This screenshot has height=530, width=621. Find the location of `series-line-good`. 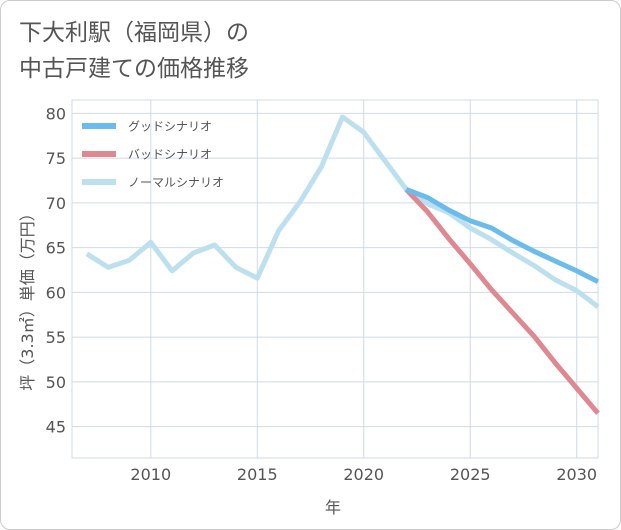

series-line-good is located at coordinates (502, 235).